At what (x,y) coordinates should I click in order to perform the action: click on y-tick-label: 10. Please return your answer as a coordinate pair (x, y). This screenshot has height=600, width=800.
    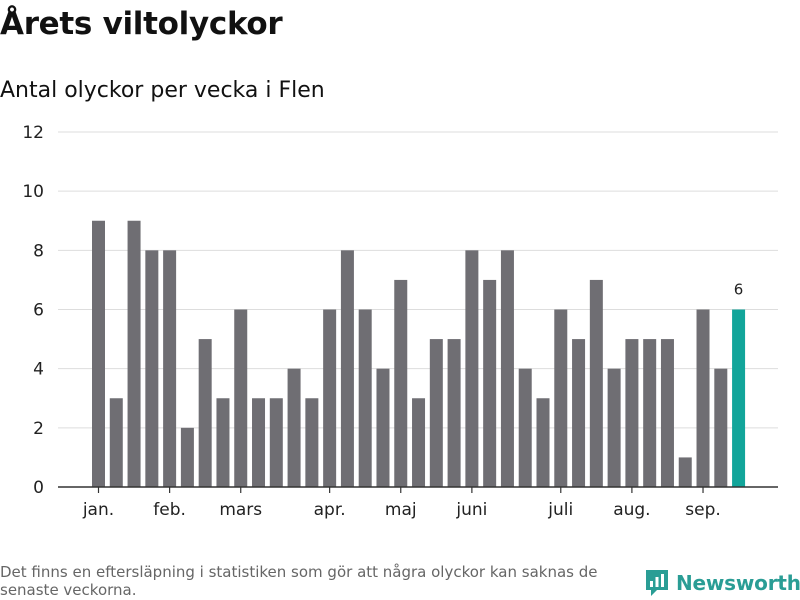
    Looking at the image, I should click on (33, 192).